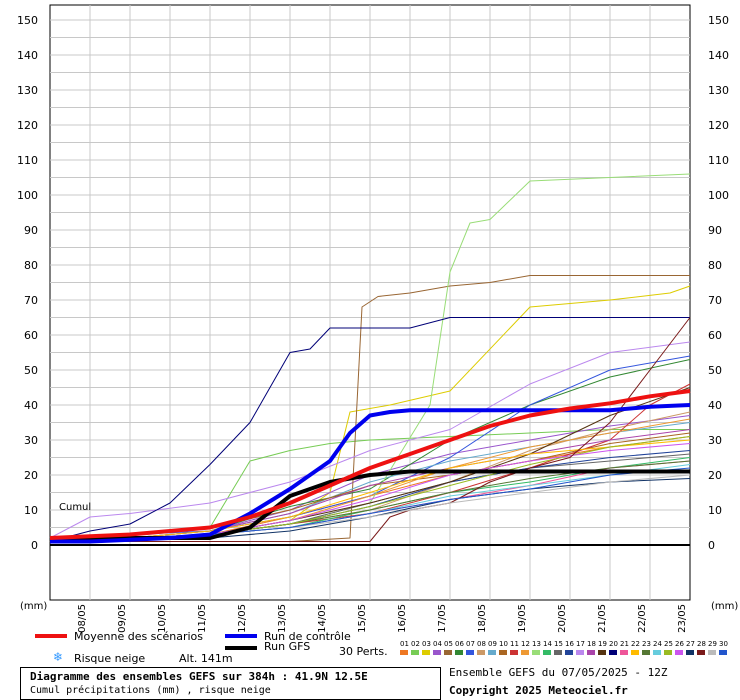 This screenshot has width=740, height=700. Describe the element at coordinates (724, 606) in the screenshot. I see `y-unit-label-right: (mm)` at that location.